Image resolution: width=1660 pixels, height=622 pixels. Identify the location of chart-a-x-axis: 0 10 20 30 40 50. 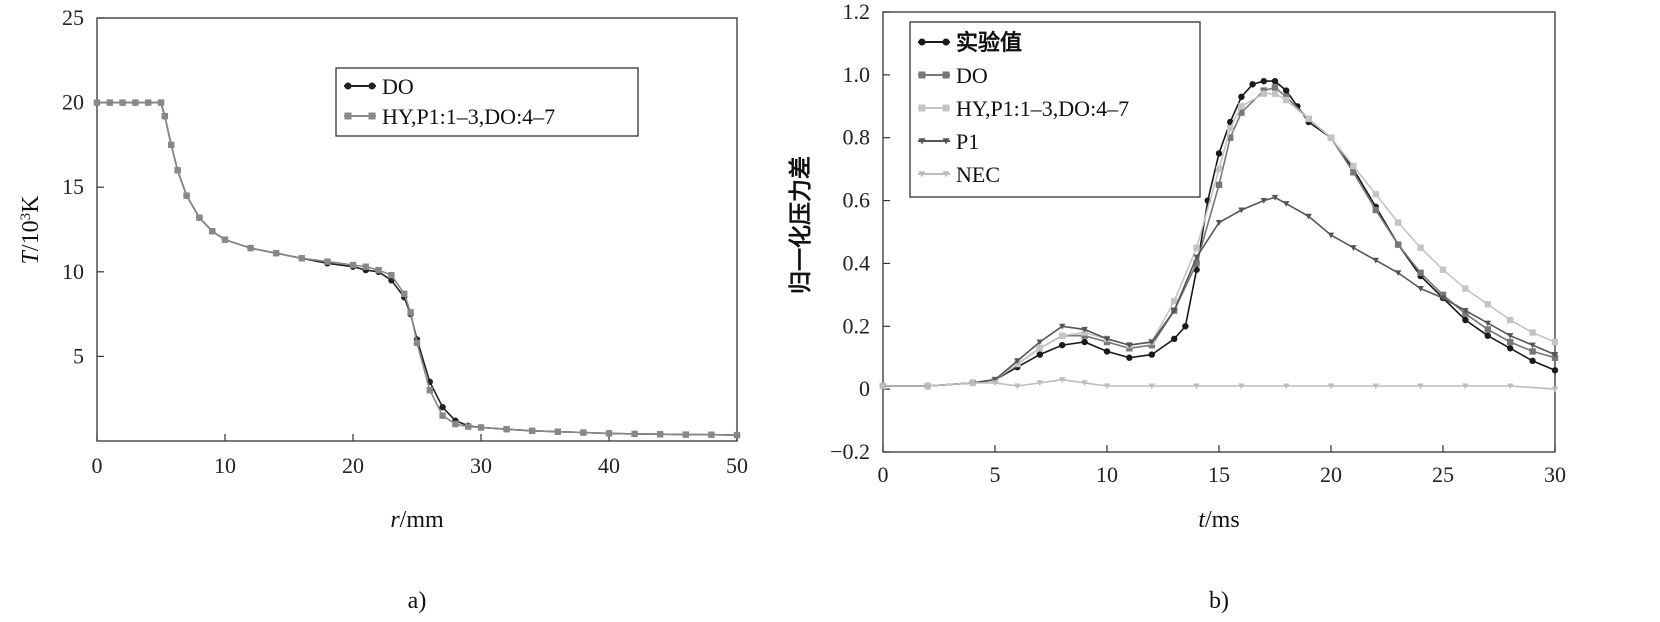
(420, 456).